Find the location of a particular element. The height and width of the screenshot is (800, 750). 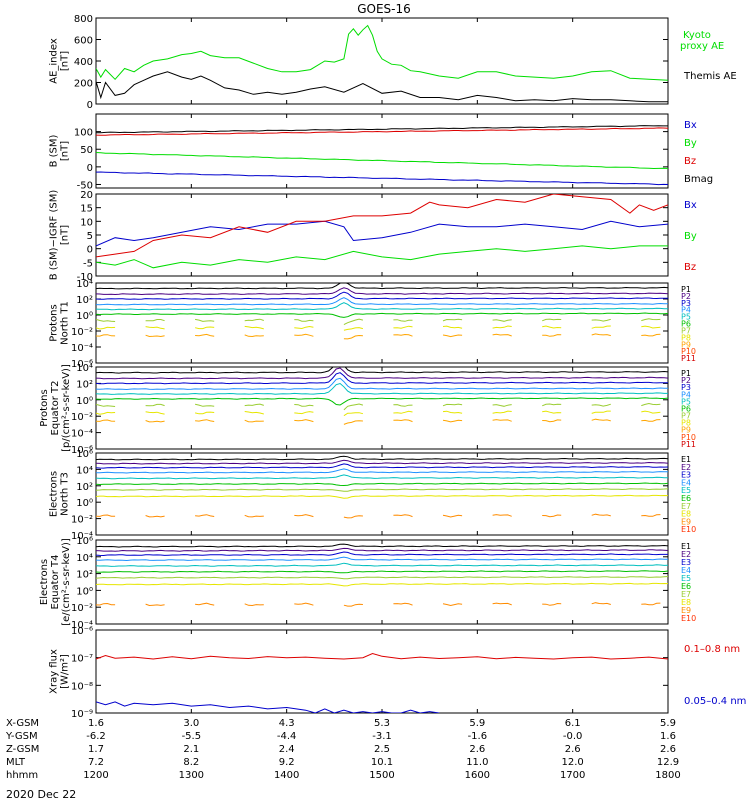

channel-line-e5 is located at coordinates (382, 477).